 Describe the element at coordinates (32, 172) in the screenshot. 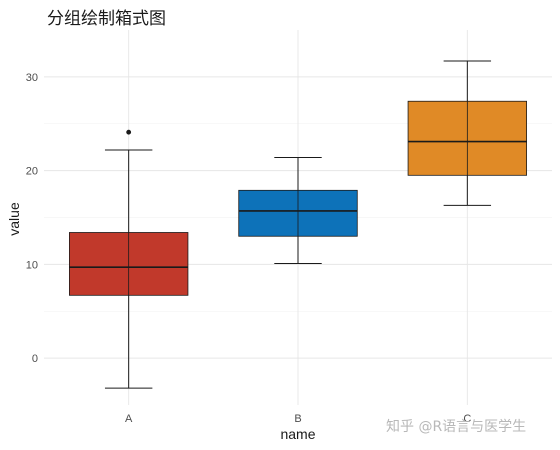

I see `y-tick-label: 20` at that location.